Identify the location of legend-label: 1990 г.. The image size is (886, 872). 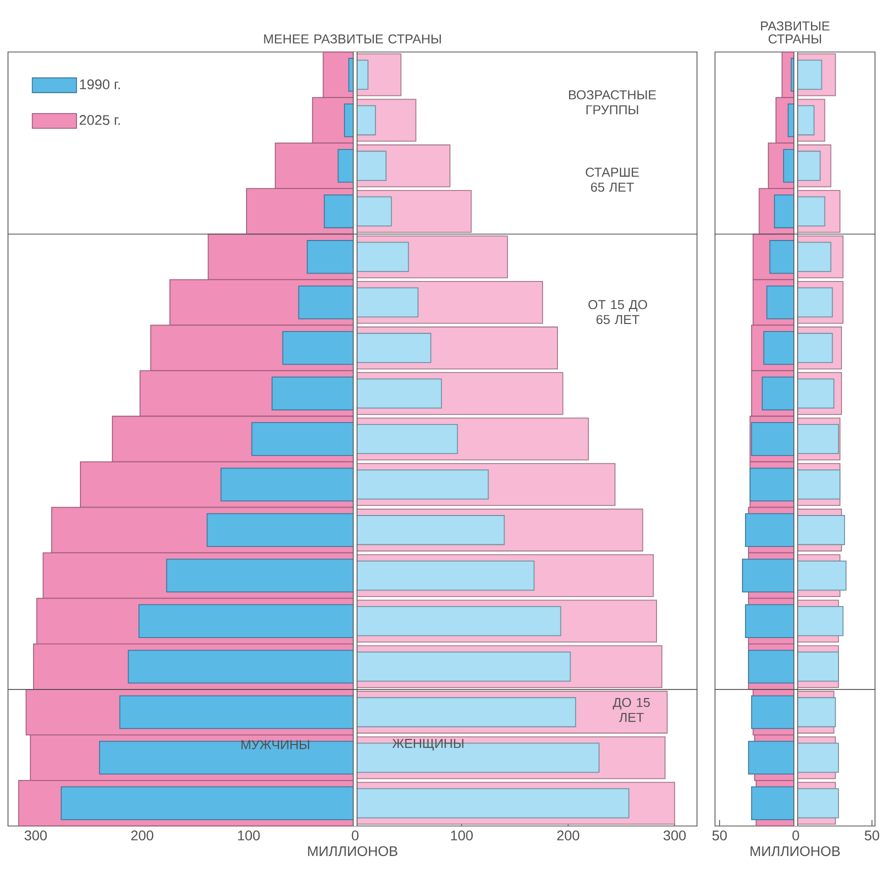
(100, 84).